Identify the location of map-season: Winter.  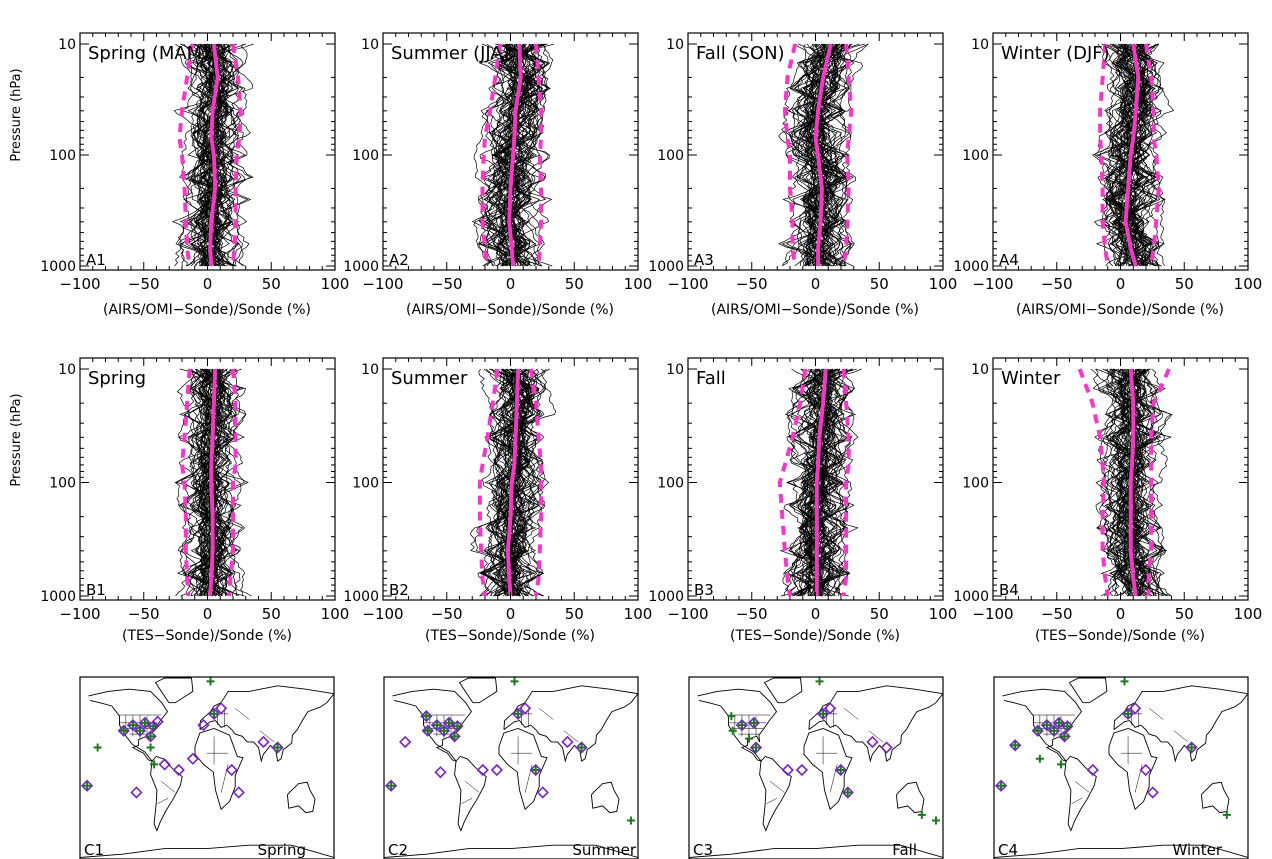
(1198, 850).